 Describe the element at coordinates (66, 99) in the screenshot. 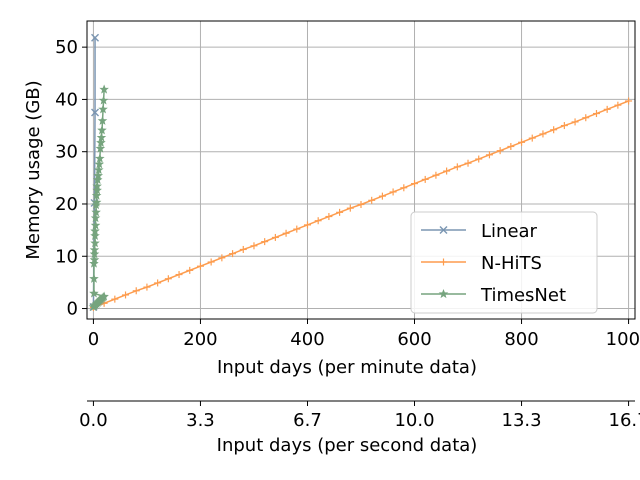

I see `y-tick-label: 40` at that location.